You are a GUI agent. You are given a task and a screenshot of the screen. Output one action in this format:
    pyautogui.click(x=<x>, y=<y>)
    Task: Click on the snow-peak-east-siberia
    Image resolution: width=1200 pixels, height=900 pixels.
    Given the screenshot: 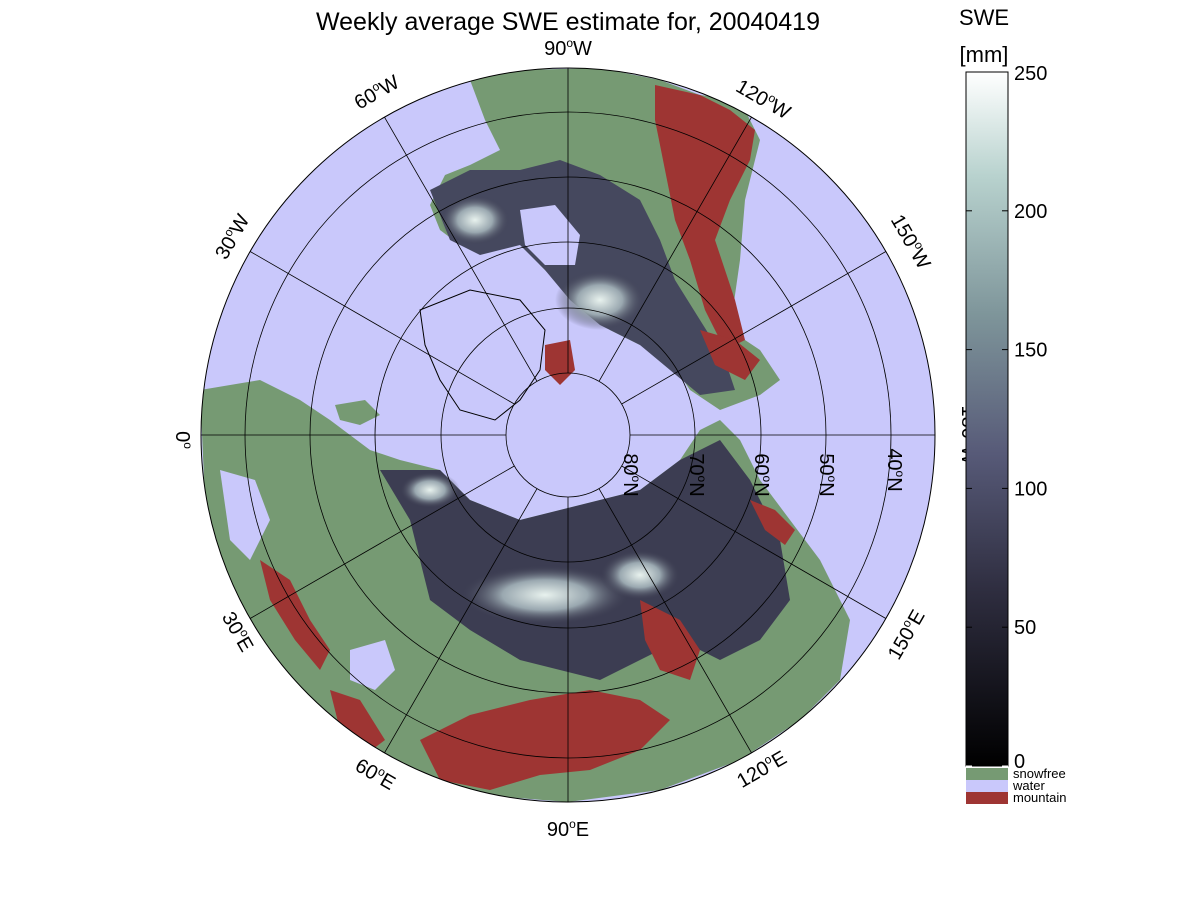 What is the action you would take?
    pyautogui.click(x=640, y=575)
    